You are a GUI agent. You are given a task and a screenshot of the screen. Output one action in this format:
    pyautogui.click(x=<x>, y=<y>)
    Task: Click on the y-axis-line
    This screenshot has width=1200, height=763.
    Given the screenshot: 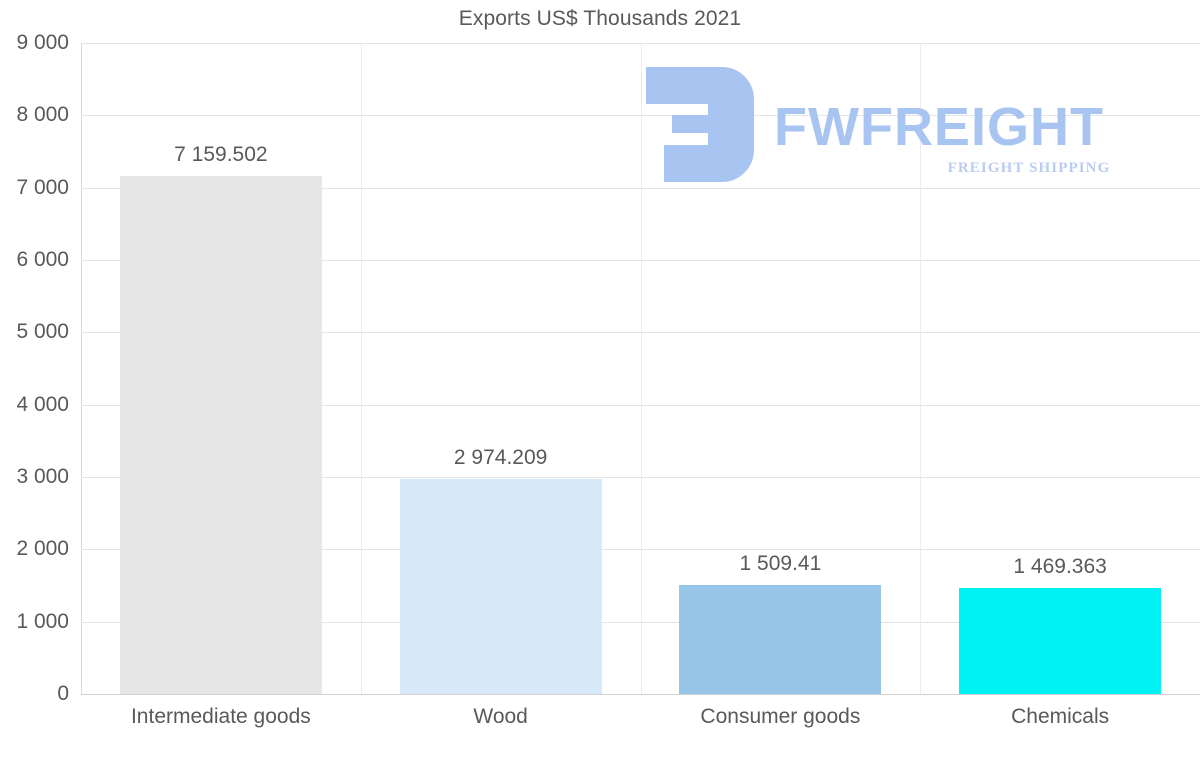 What is the action you would take?
    pyautogui.click(x=81, y=369)
    